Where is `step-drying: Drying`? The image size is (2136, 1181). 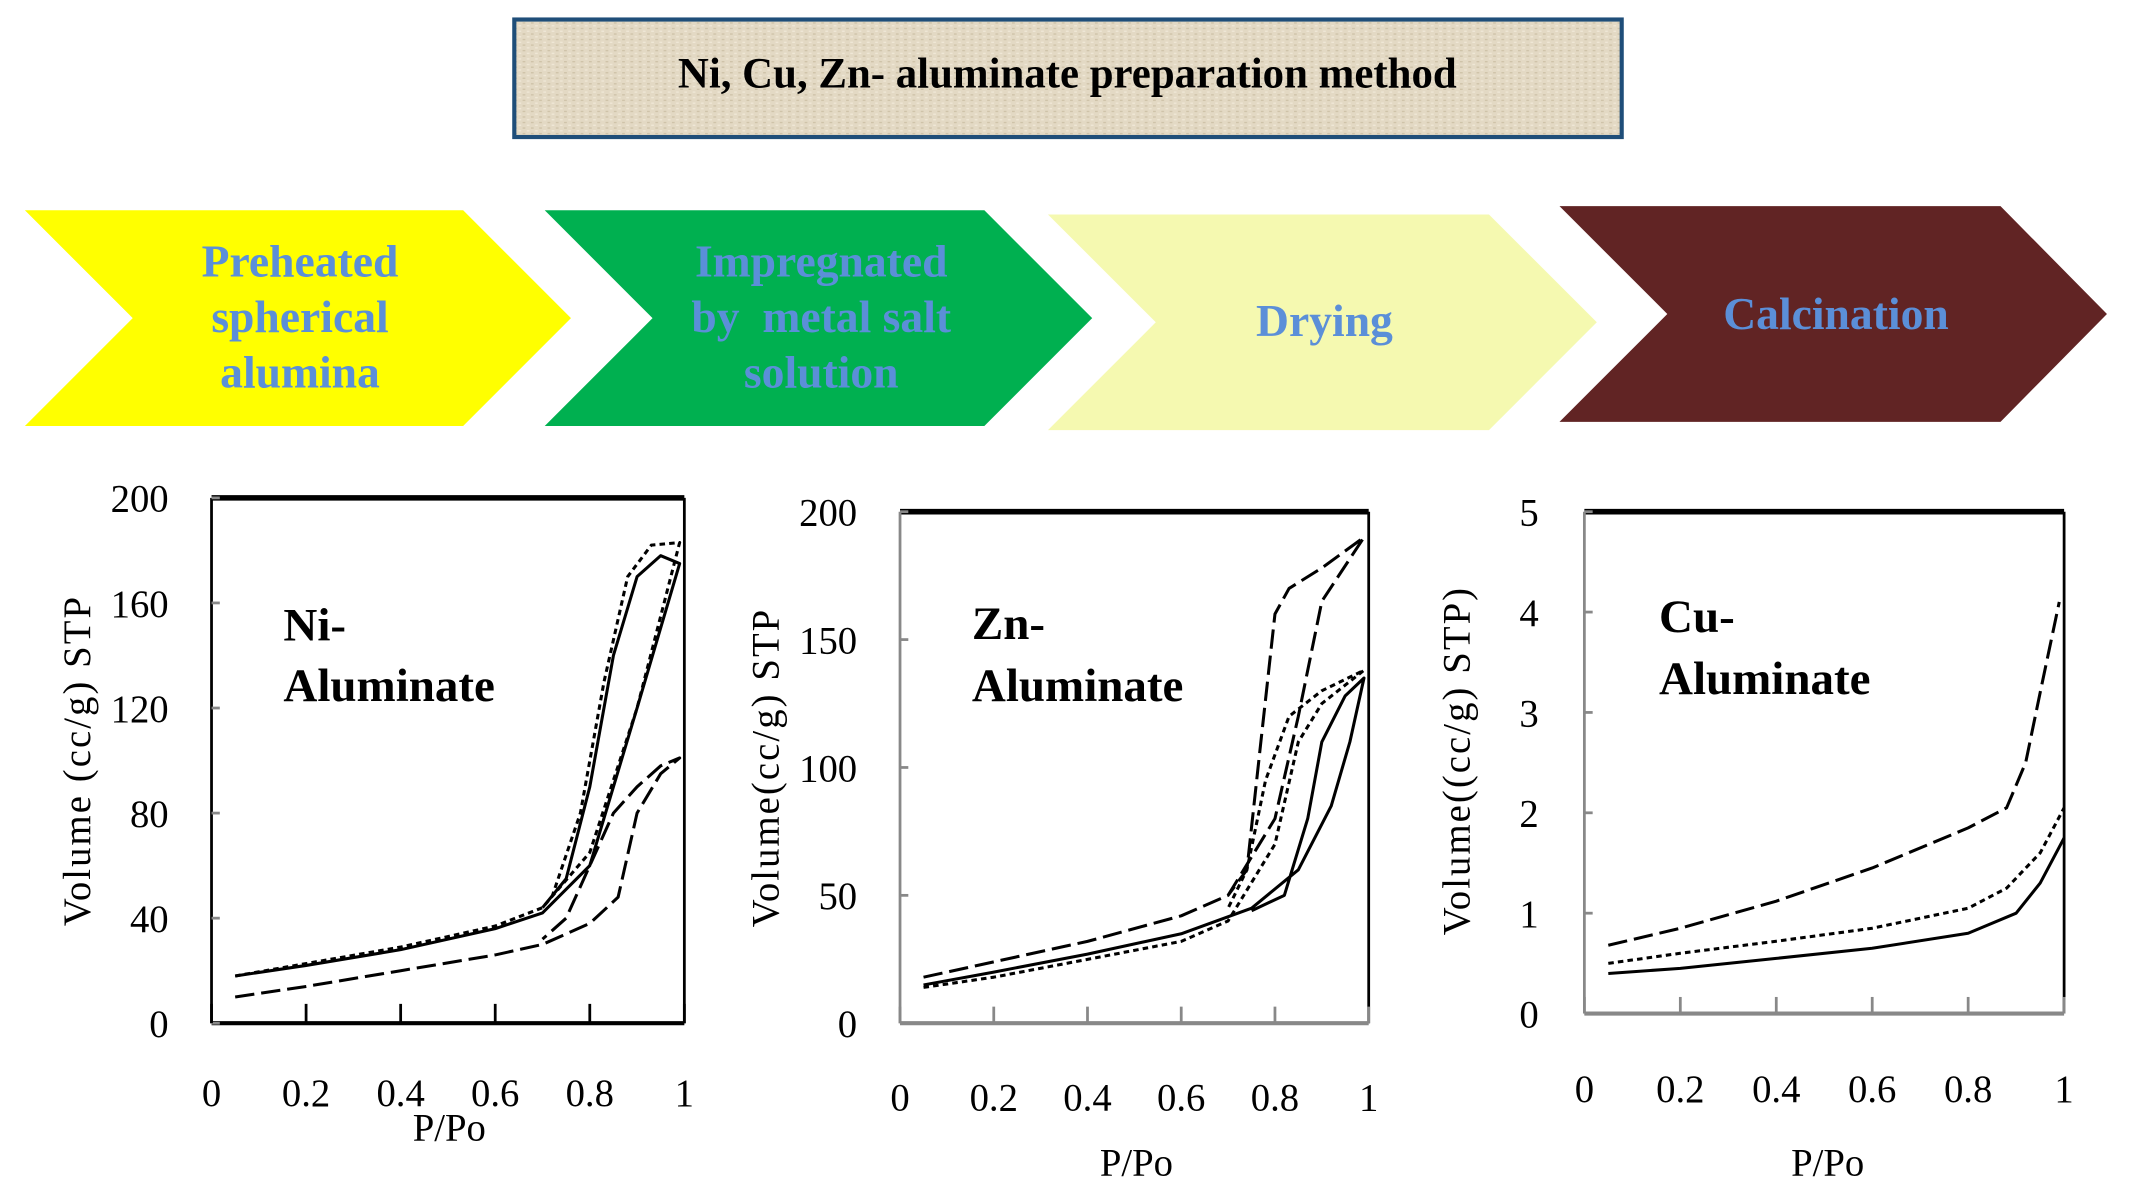
step-drying: Drying is located at coordinates (1322, 322).